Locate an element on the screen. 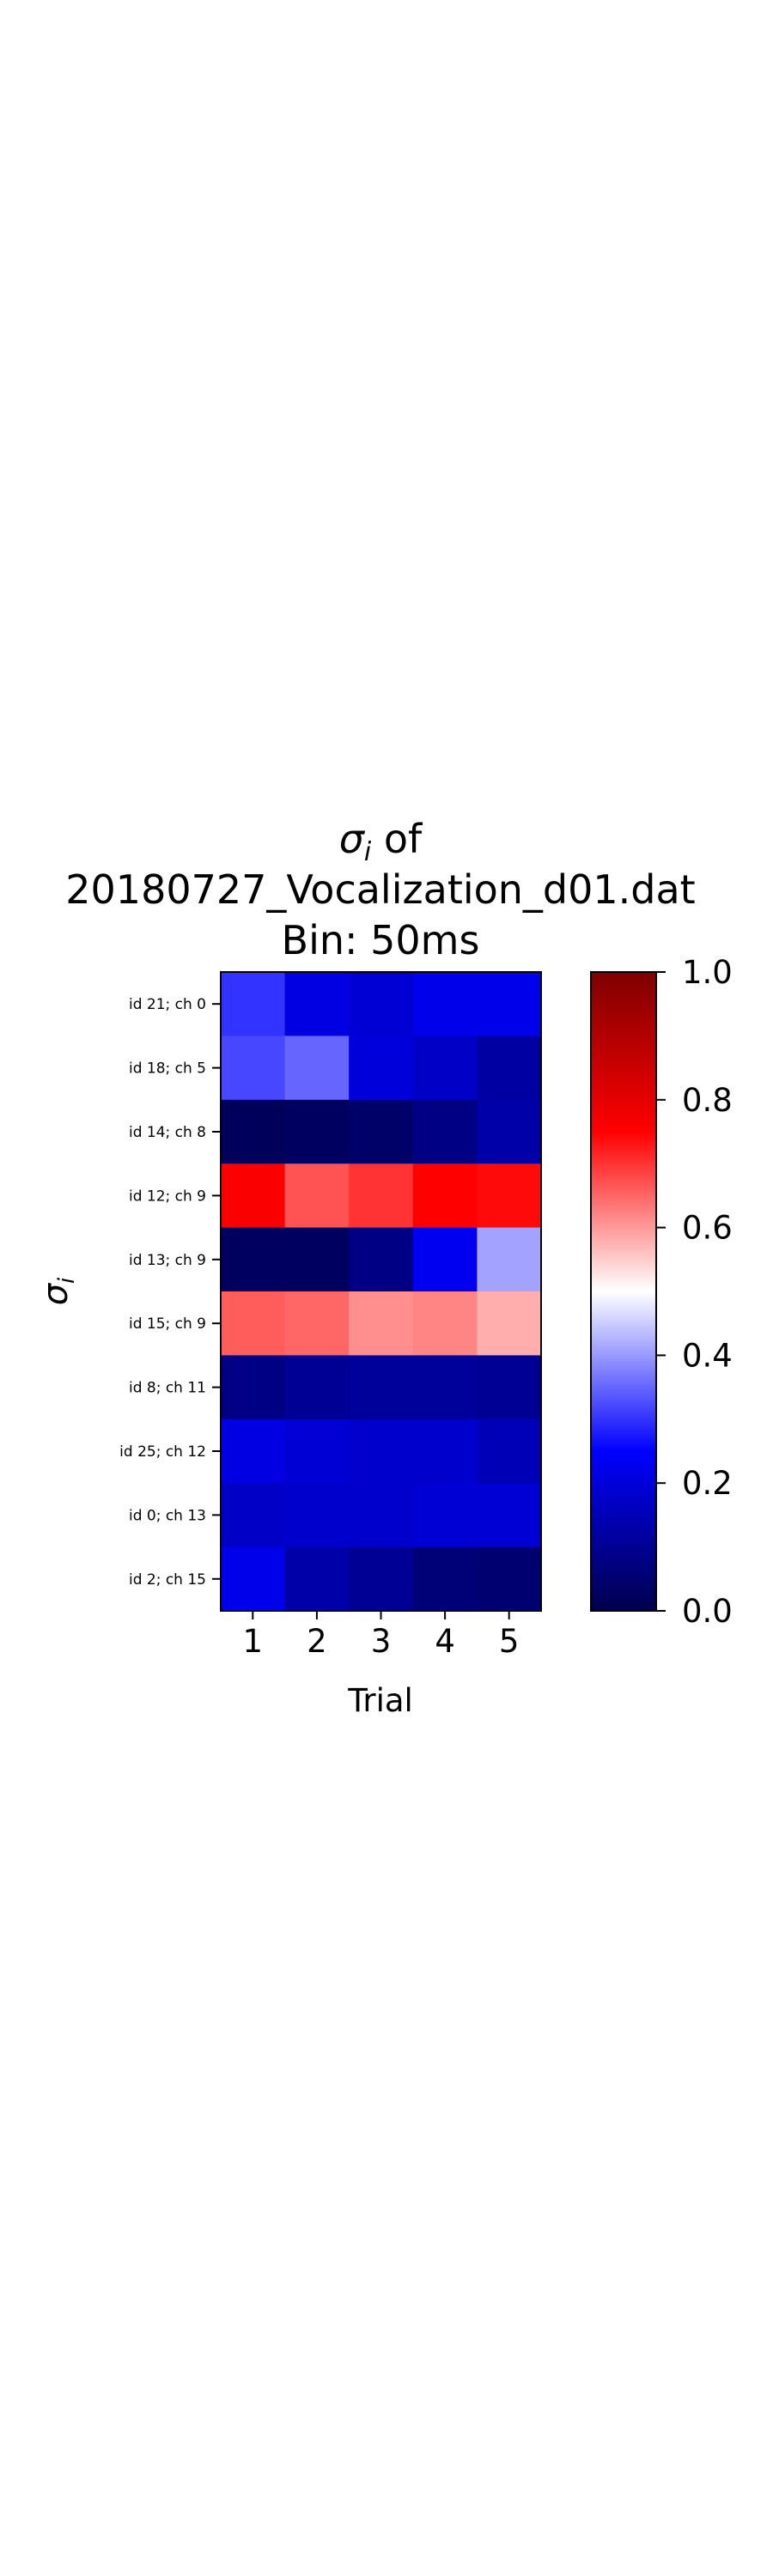 This screenshot has height=2576, width=773. y-tick-label: id 14; ch 8 is located at coordinates (167, 1133).